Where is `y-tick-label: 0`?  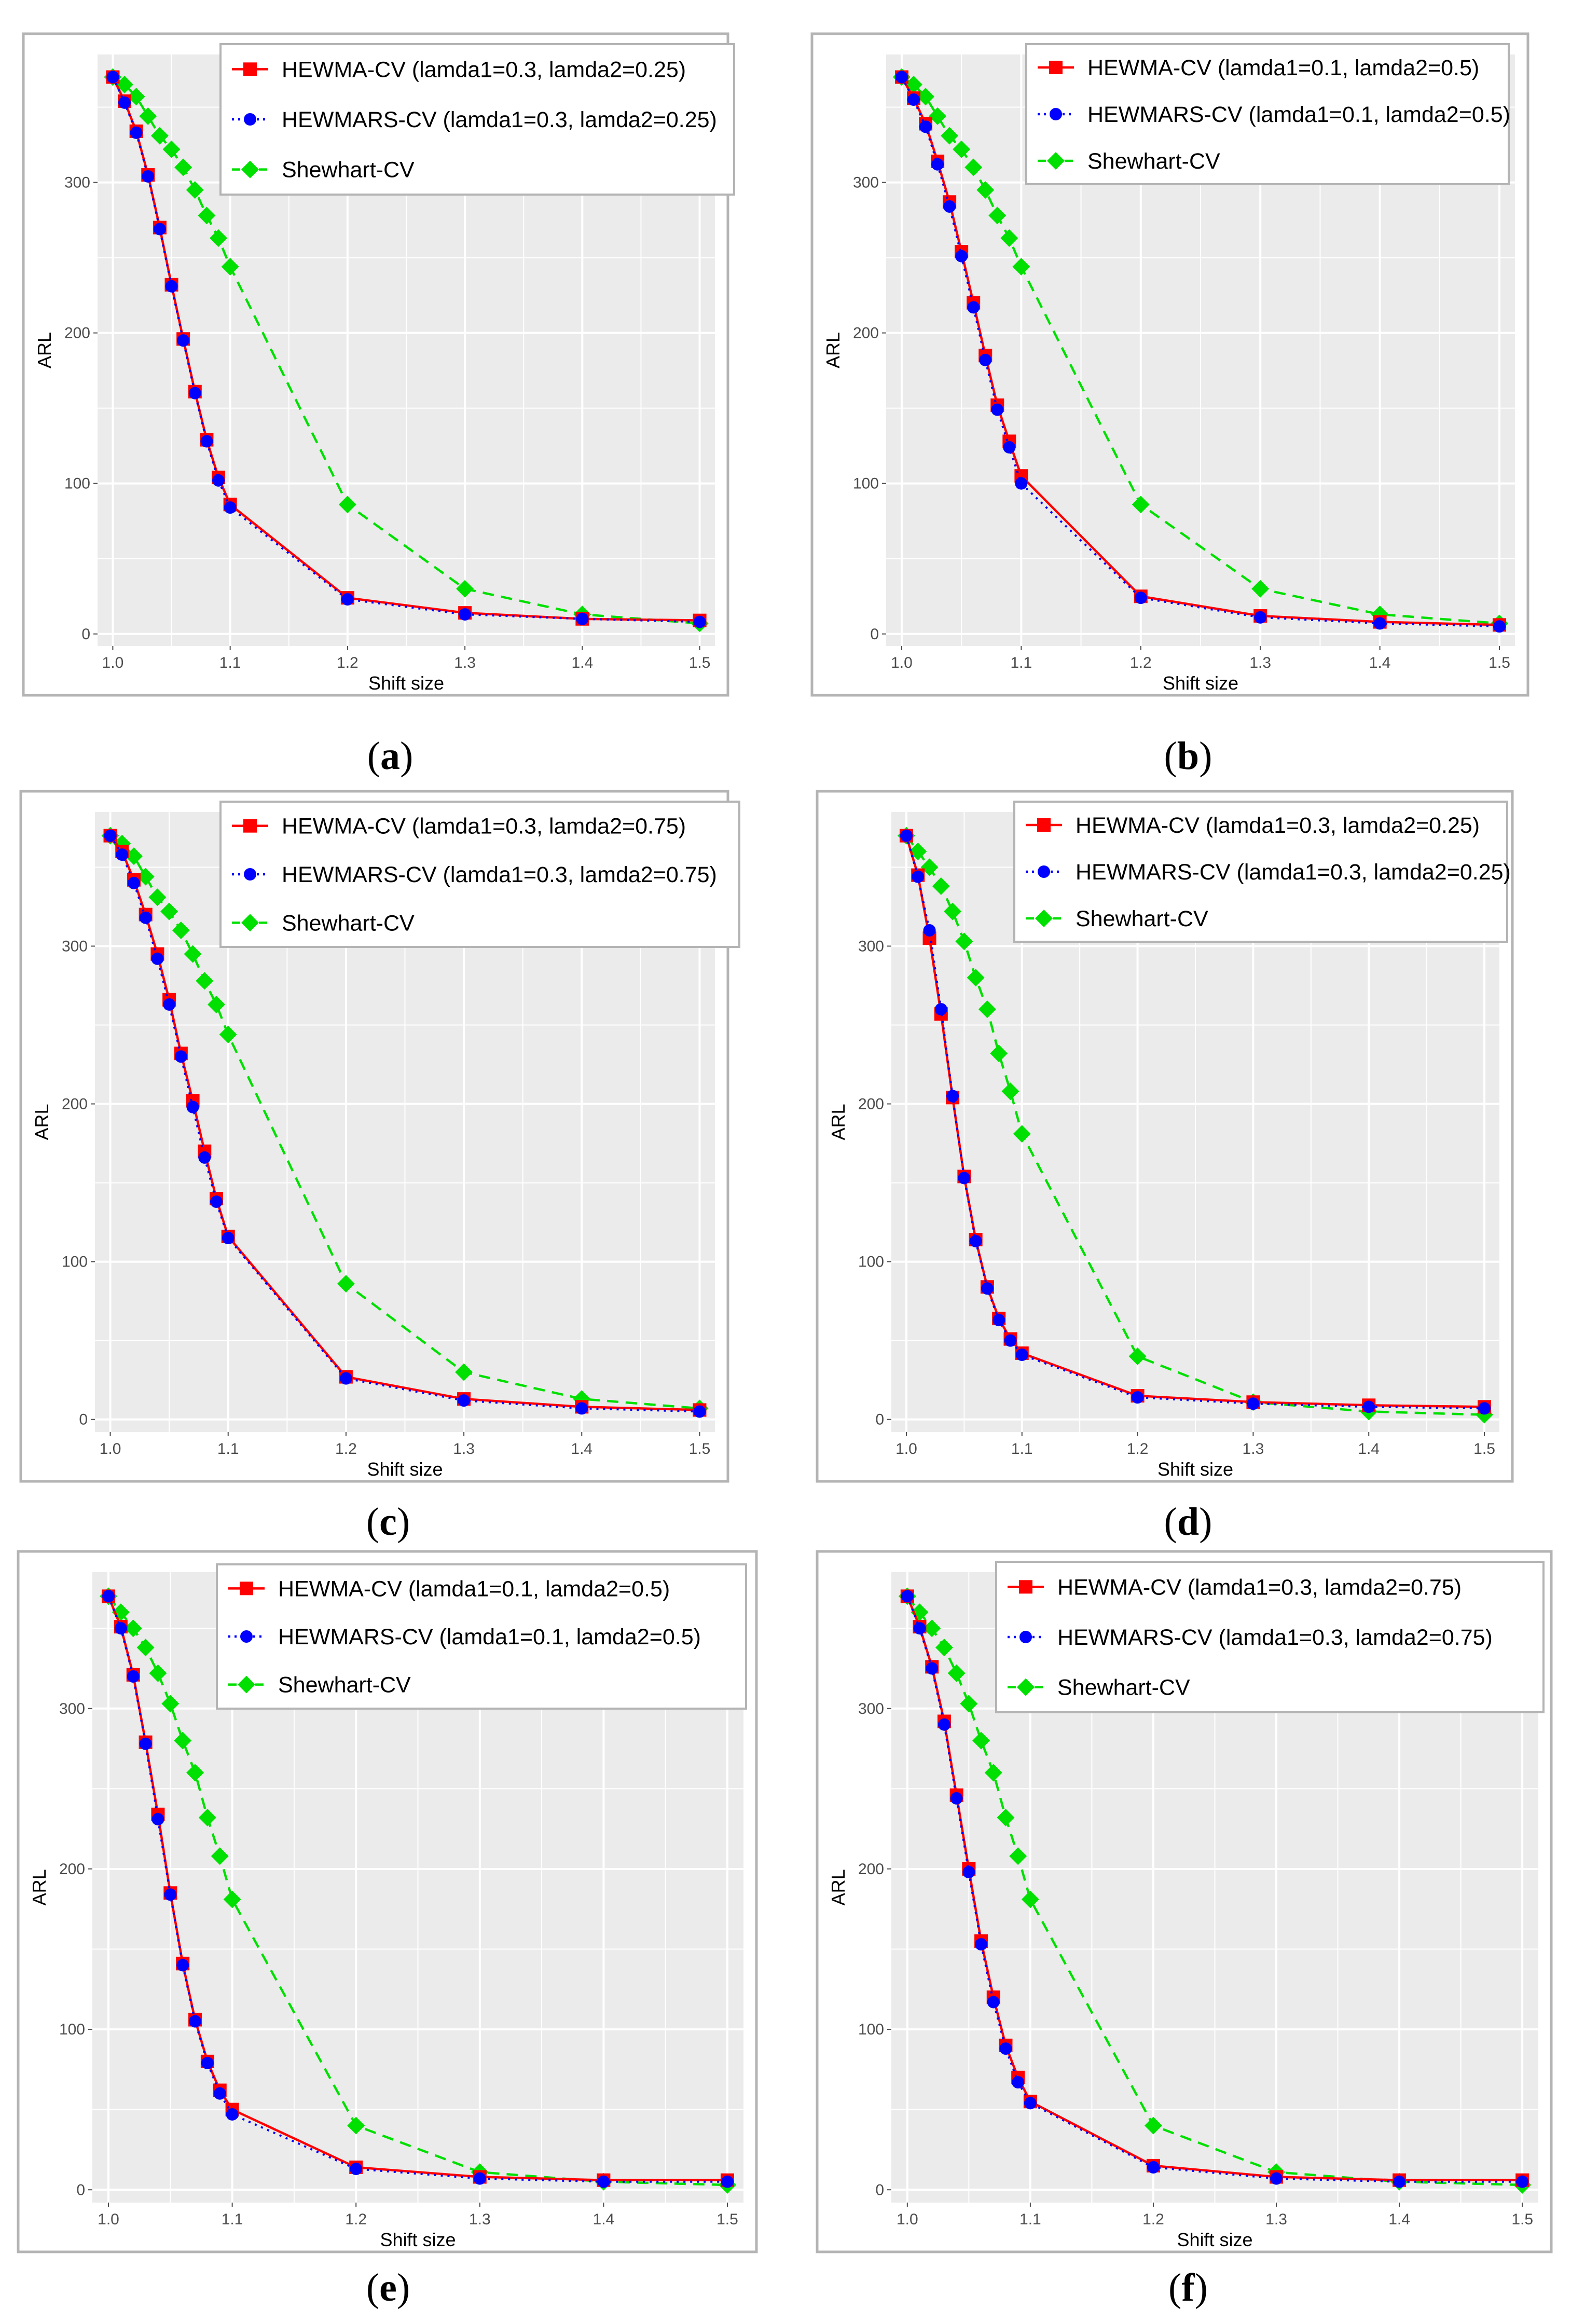 y-tick-label: 0 is located at coordinates (85, 634).